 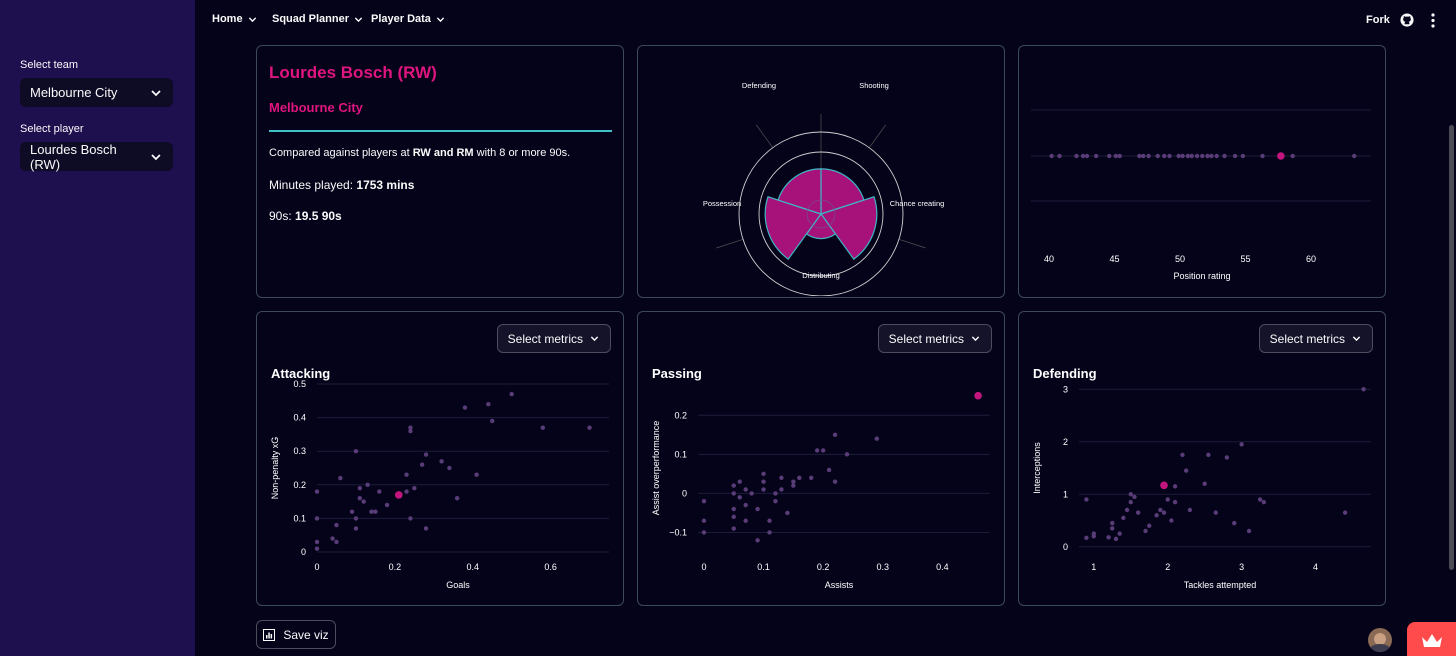 What do you see at coordinates (1241, 567) in the screenshot?
I see `scatter-x-tick-label: 3` at bounding box center [1241, 567].